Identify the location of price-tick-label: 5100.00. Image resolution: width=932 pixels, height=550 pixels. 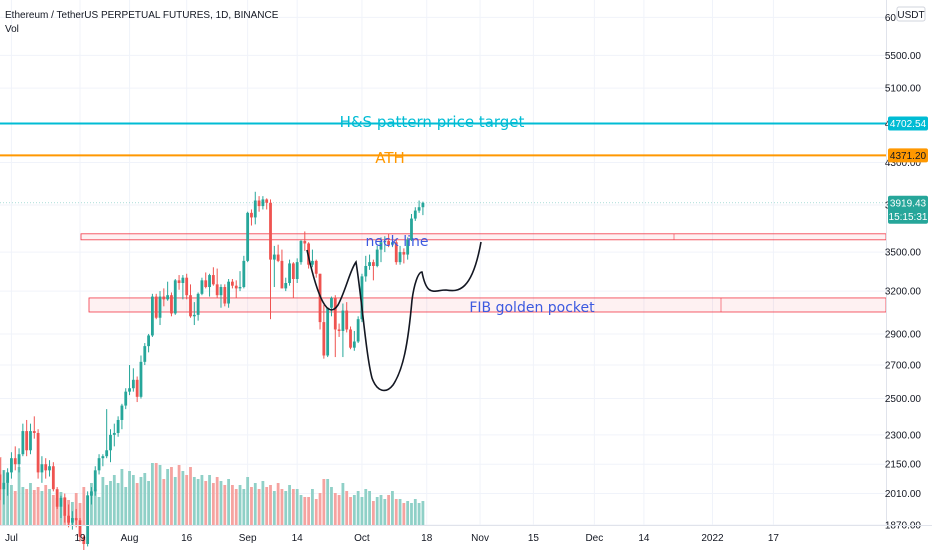
(903, 89).